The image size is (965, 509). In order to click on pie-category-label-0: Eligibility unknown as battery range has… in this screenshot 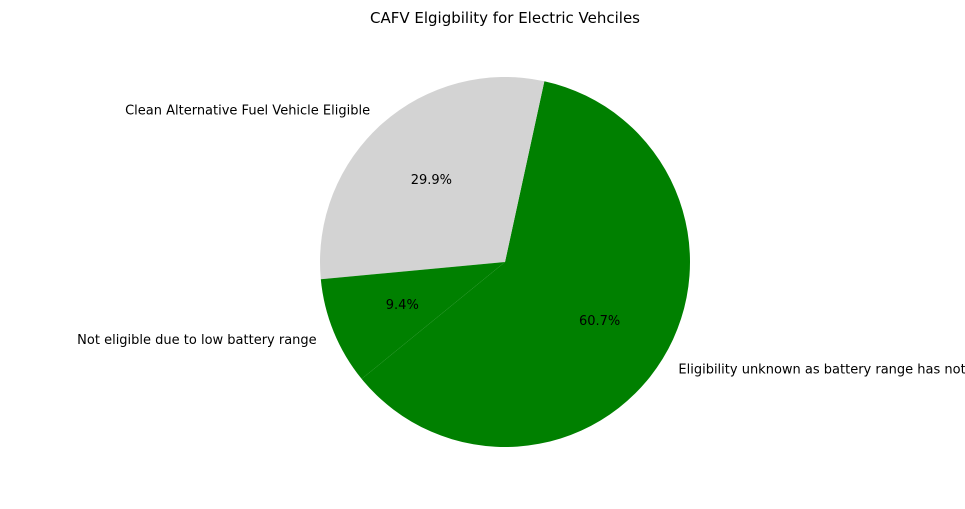, I will do `click(821, 369)`.